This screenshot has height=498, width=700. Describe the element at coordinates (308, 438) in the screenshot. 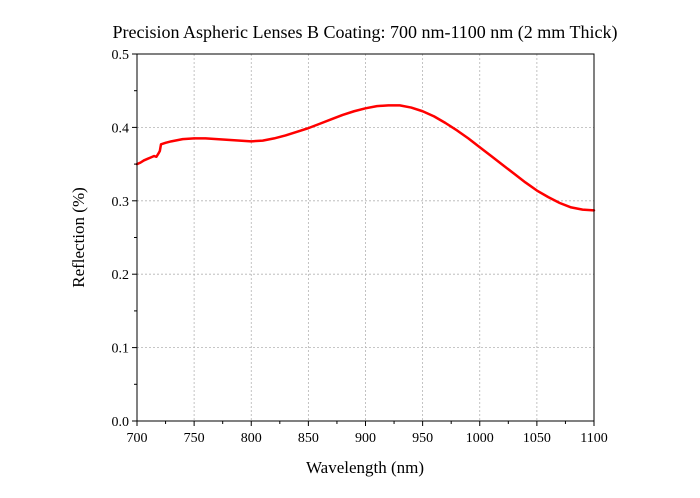

I see `x-tick-label: 850` at that location.